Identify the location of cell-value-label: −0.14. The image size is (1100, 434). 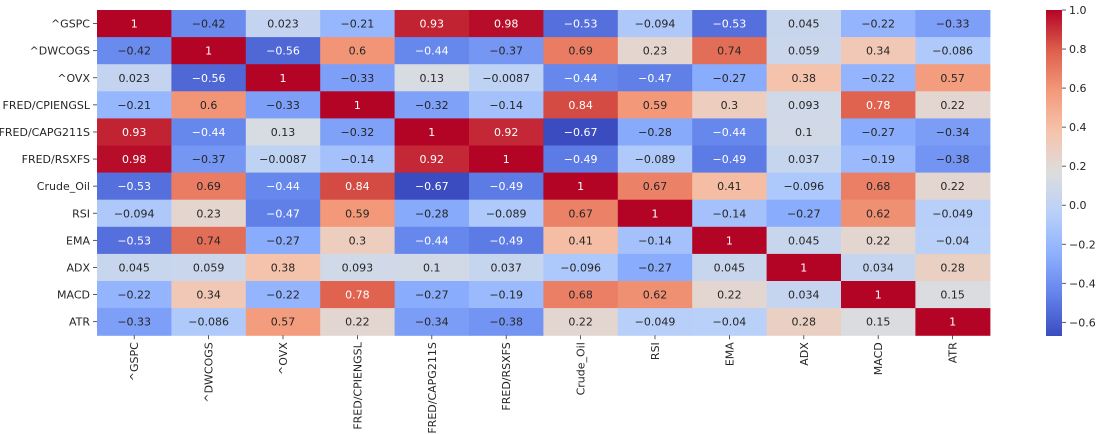
(655, 240).